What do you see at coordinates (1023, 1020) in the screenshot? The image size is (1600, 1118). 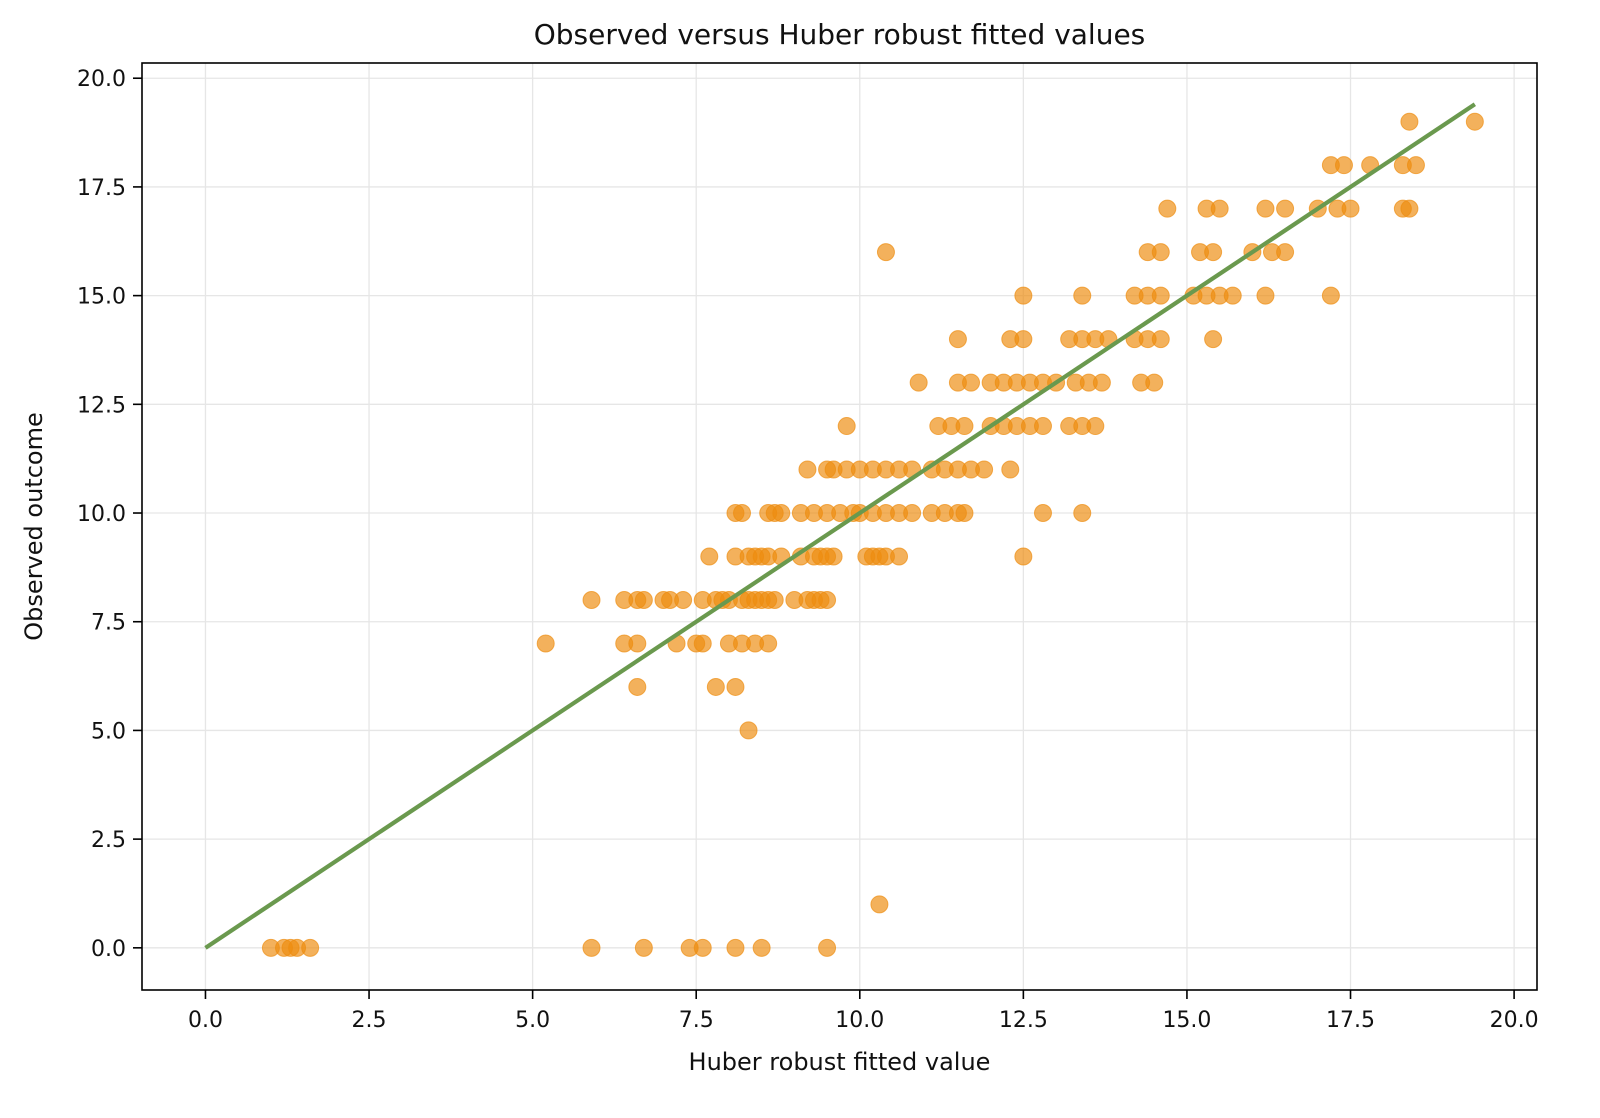 I see `x-tick-label: 12.5` at bounding box center [1023, 1020].